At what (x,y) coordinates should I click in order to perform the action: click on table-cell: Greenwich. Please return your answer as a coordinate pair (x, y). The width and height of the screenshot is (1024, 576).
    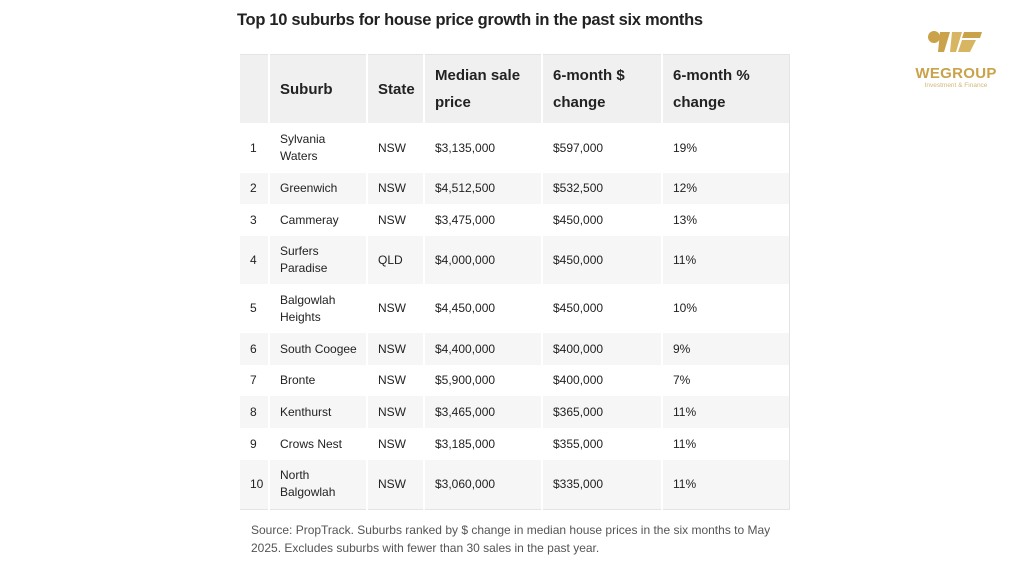
    Looking at the image, I should click on (317, 188).